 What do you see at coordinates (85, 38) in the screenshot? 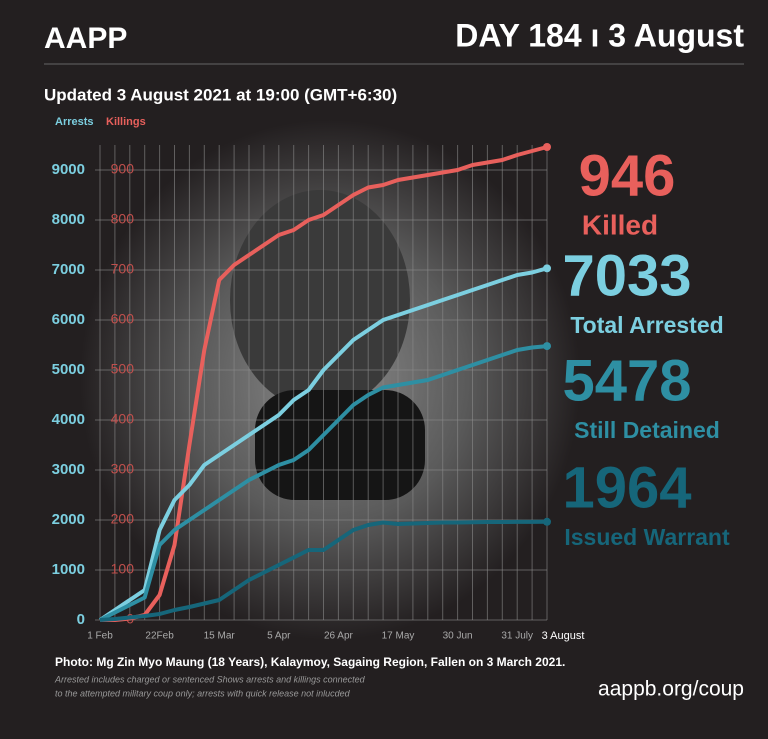
I see `brand: AAPP` at bounding box center [85, 38].